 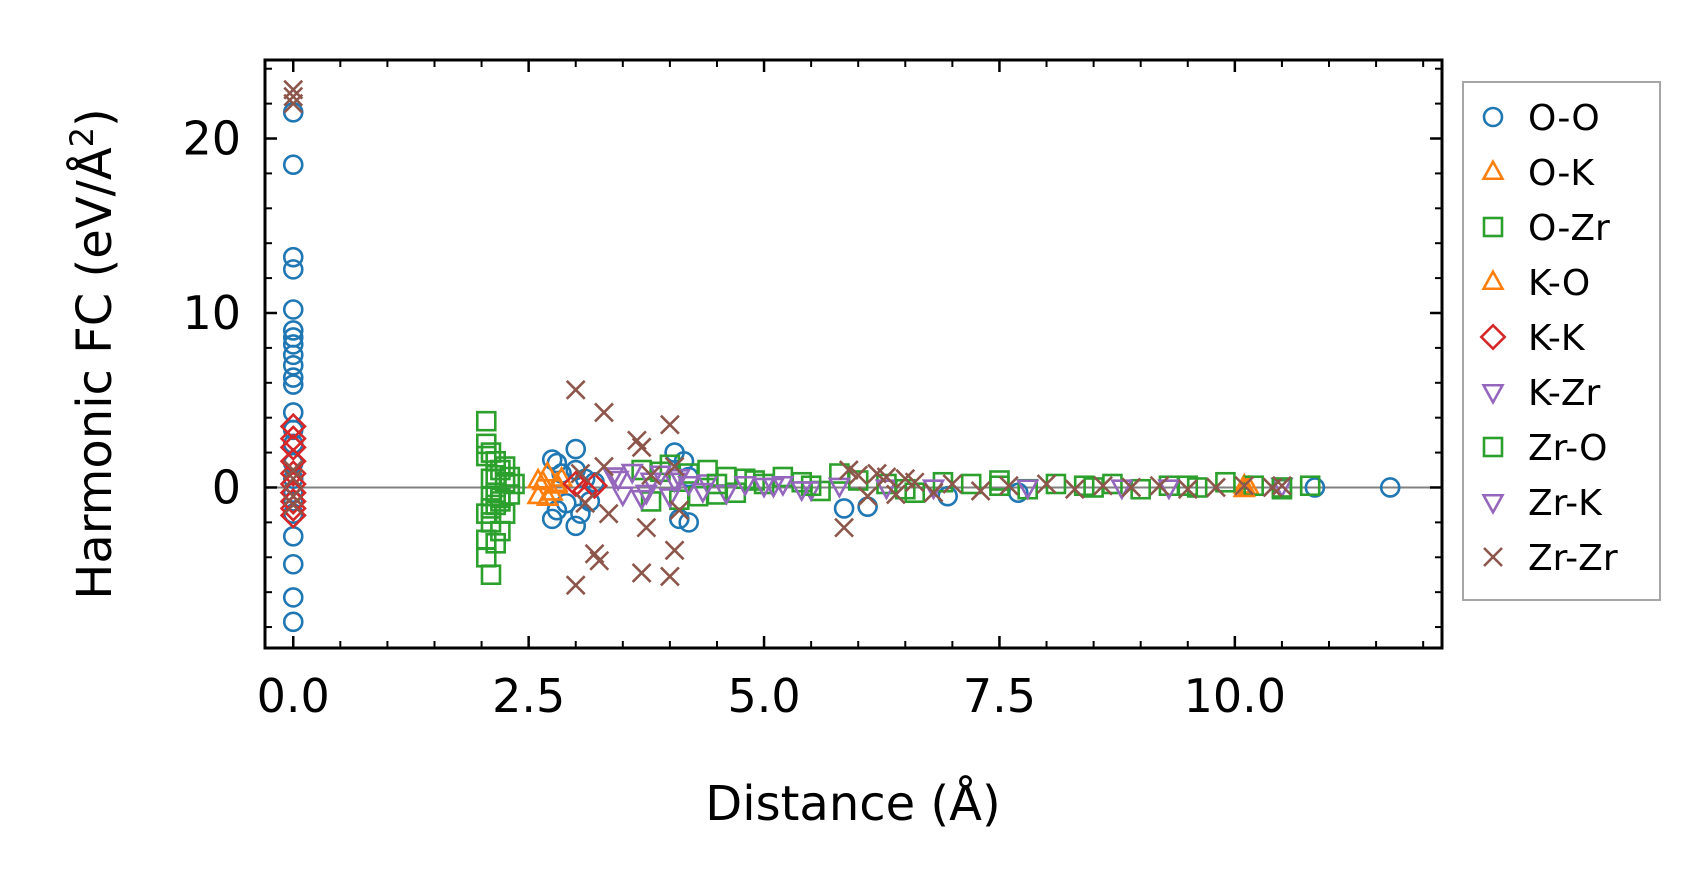 What do you see at coordinates (1493, 169) in the screenshot?
I see `legend-marker-o-k` at bounding box center [1493, 169].